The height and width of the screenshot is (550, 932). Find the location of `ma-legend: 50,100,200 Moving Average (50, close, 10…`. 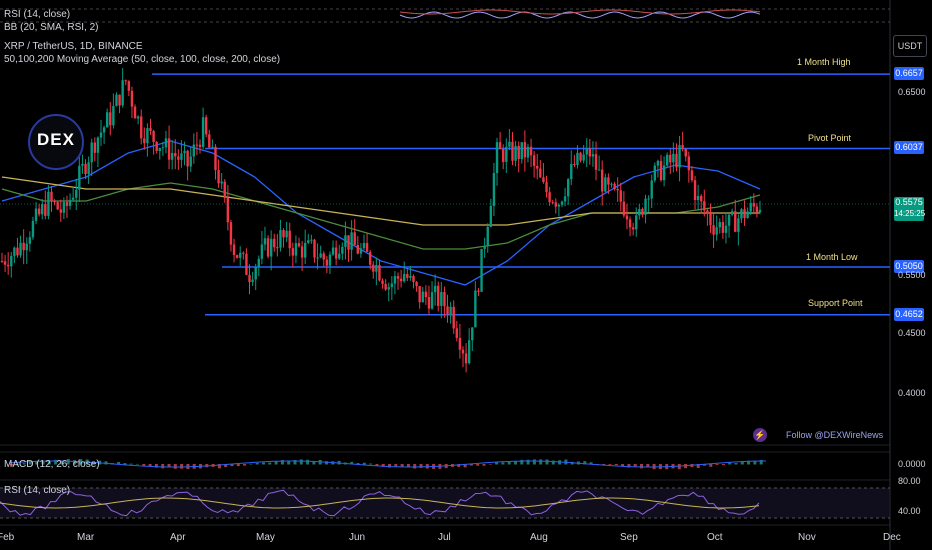

ma-legend: 50,100,200 Moving Average (50, close, 10… is located at coordinates (142, 59).